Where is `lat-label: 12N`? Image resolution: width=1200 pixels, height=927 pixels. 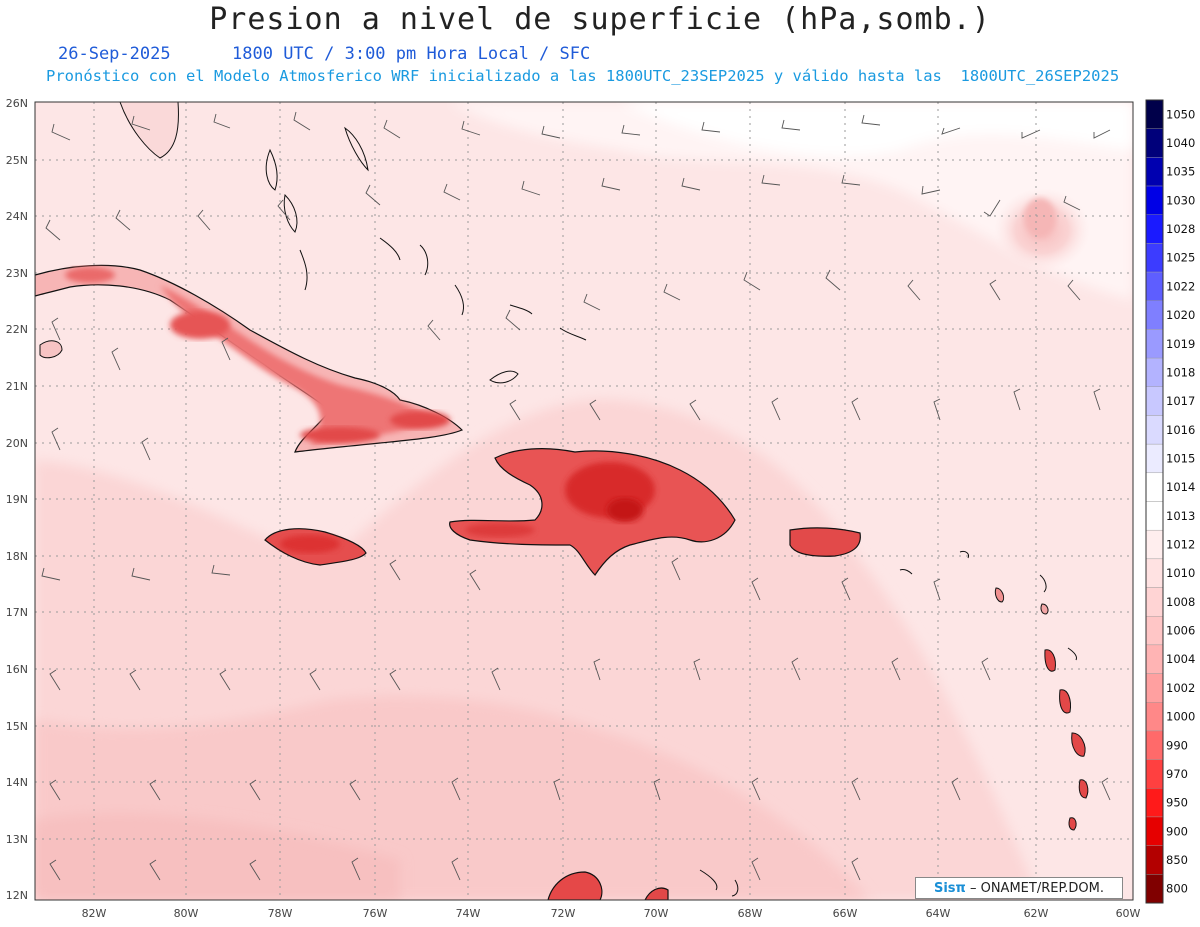
lat-label: 12N is located at coordinates (17, 895).